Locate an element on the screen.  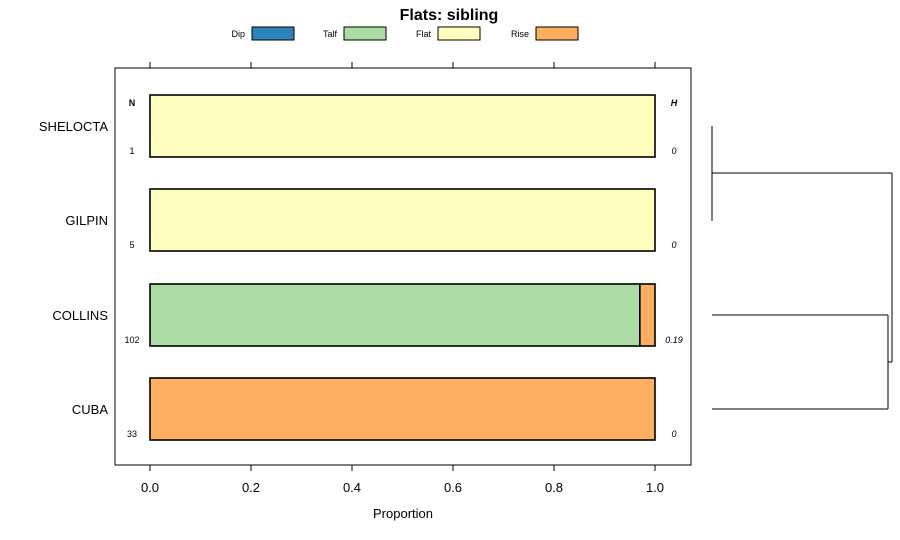
x-tick-label: 0.4 is located at coordinates (352, 487).